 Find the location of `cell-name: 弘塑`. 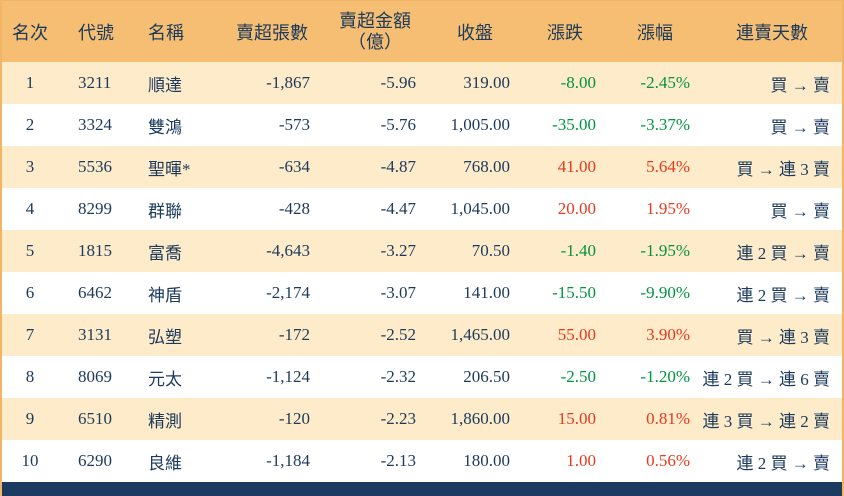

cell-name: 弘塑 is located at coordinates (165, 337).